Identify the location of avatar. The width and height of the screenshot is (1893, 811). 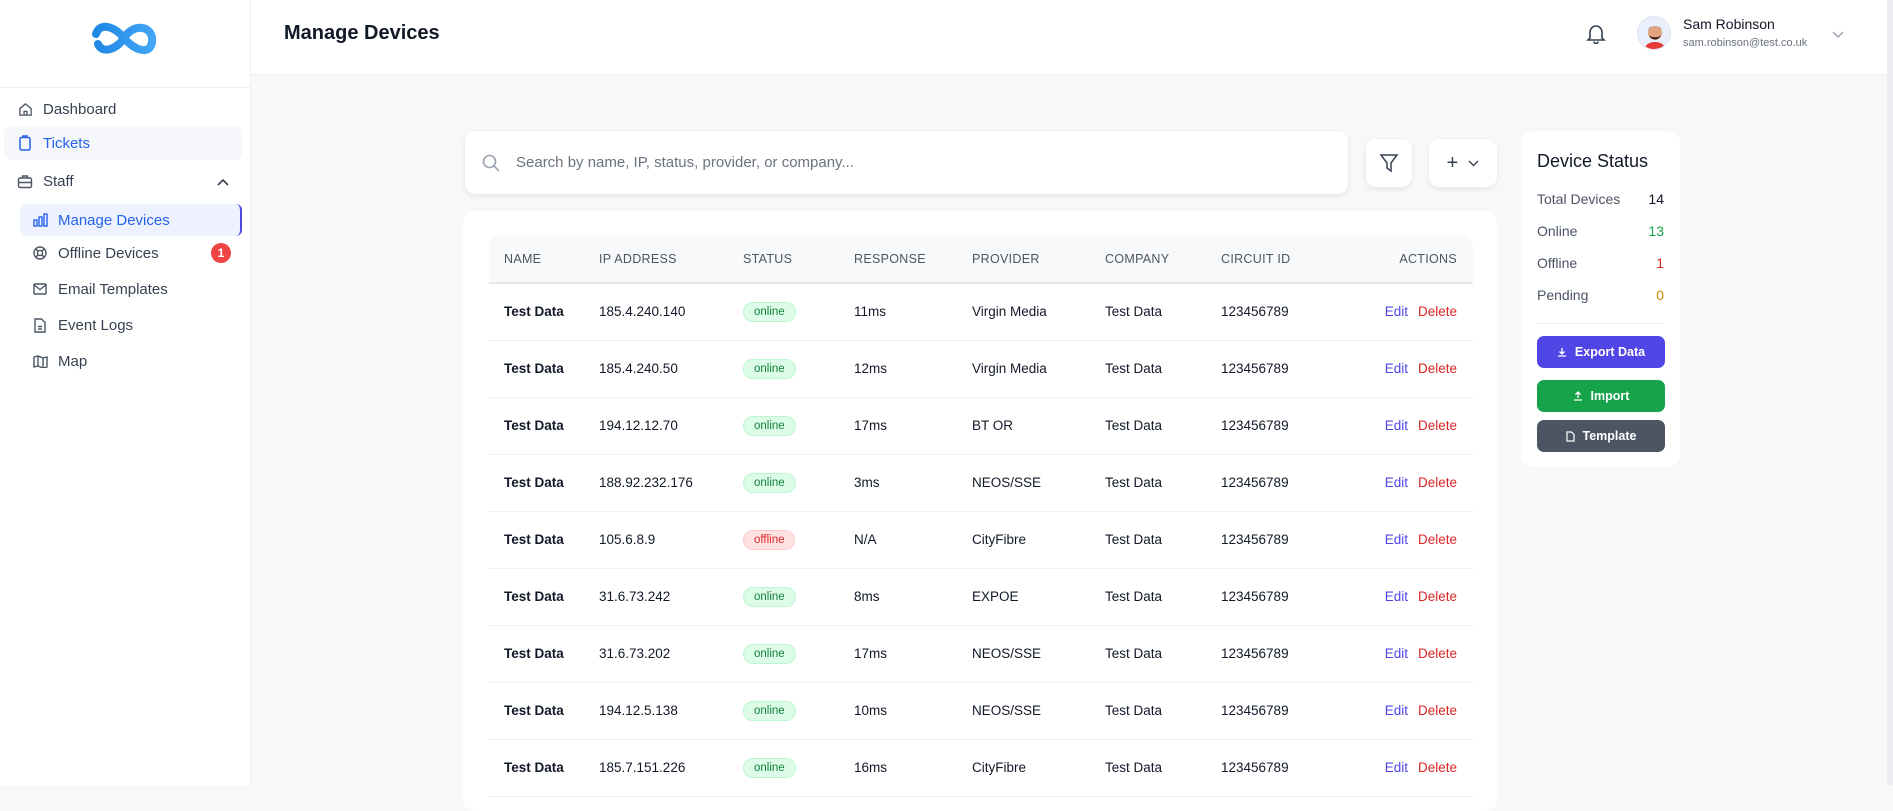
(1654, 33).